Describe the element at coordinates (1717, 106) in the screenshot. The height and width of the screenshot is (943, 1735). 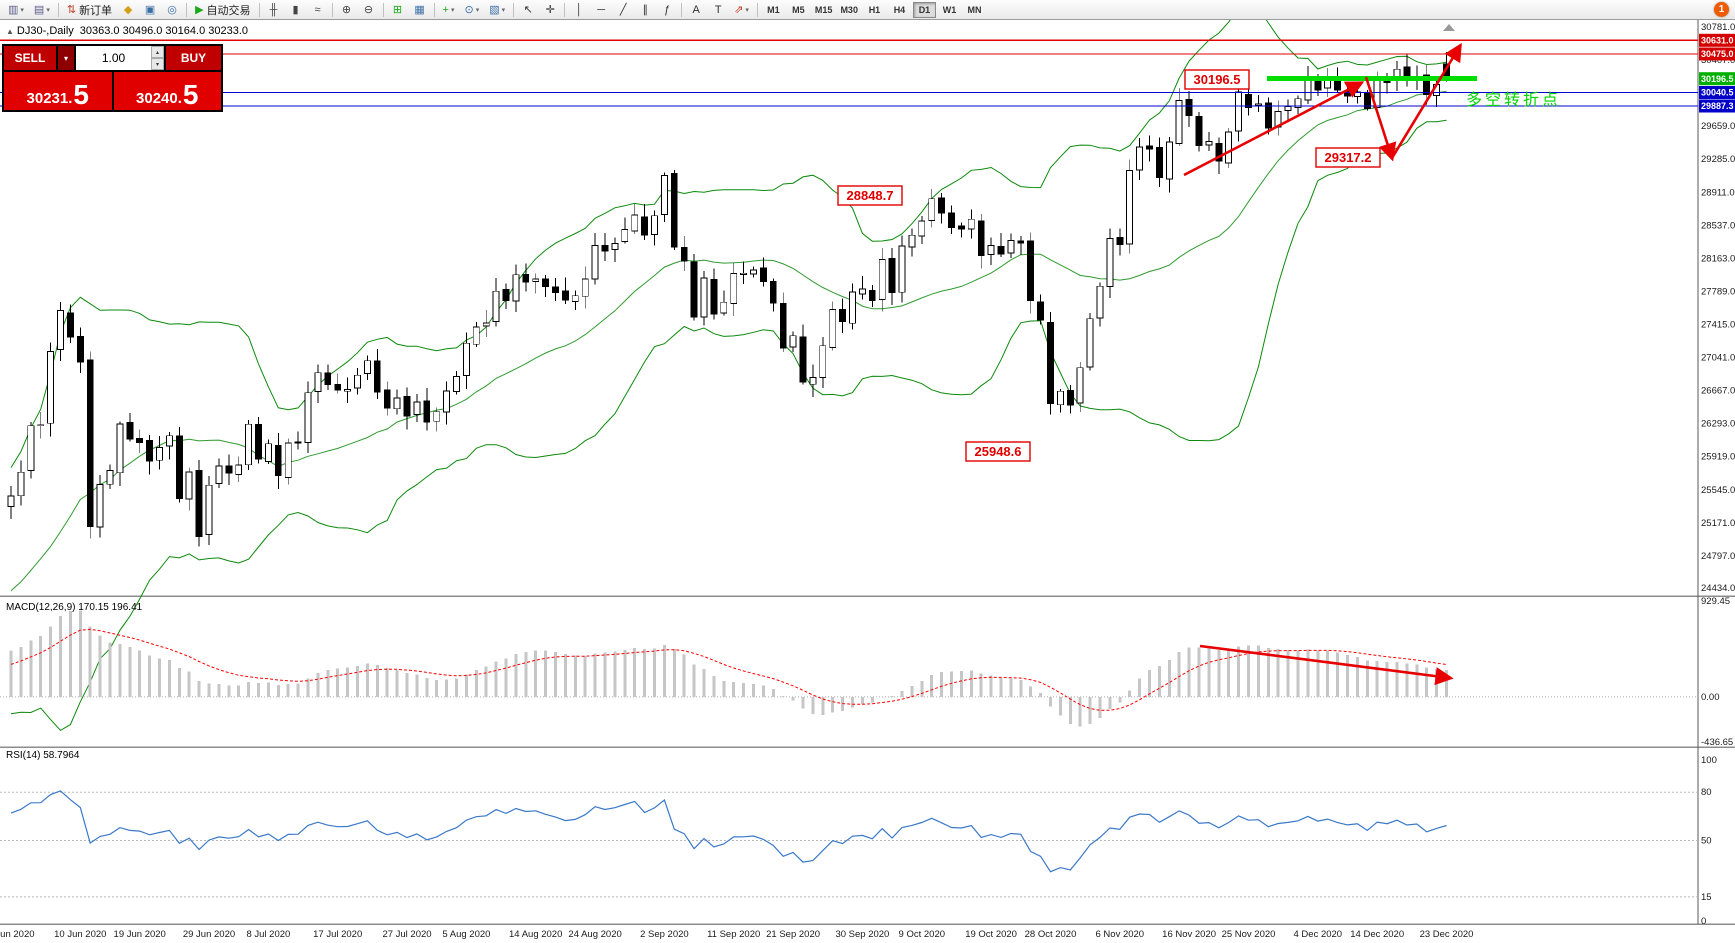
I see `price-tag` at that location.